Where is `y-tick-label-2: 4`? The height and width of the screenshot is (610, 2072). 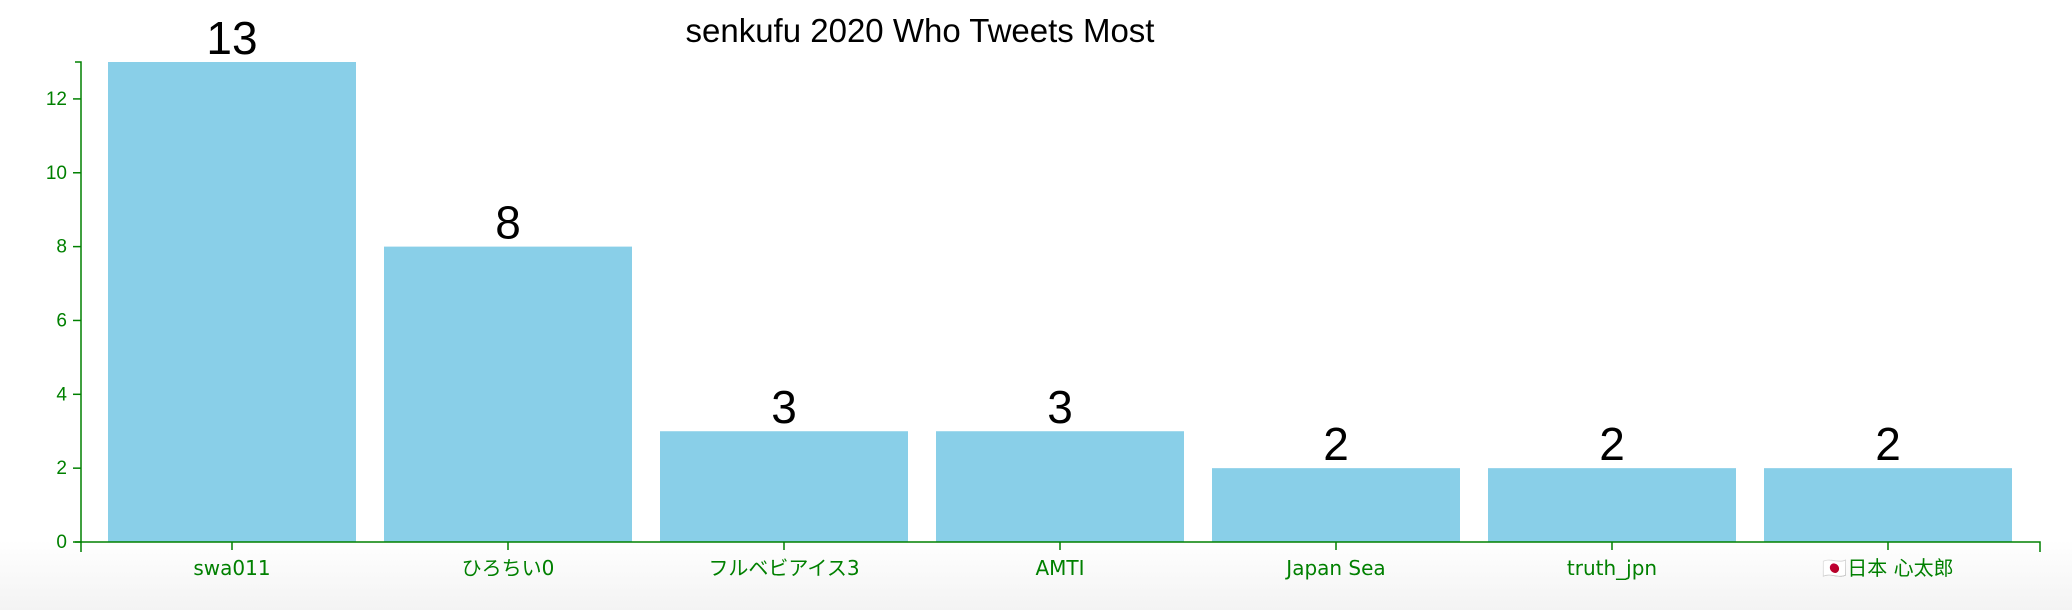 y-tick-label-2: 4 is located at coordinates (61, 394).